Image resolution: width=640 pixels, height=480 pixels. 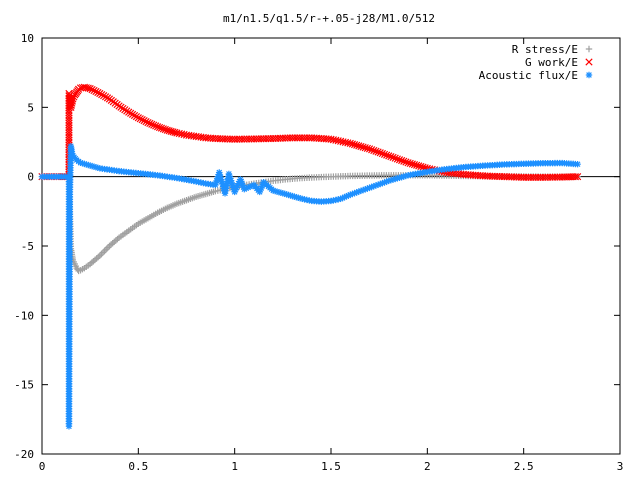 I want to click on chart-title: m1/n1.5/q1.5/r-+.05-j28/M1.0/512, so click(x=329, y=18).